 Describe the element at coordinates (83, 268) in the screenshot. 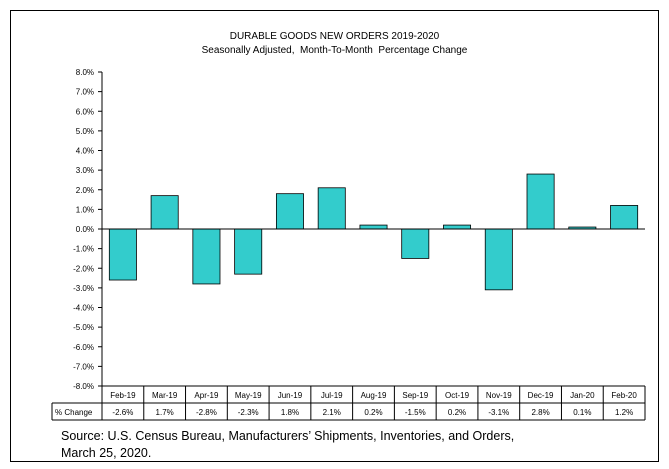

I see `y-tick-label: -2.0%` at that location.